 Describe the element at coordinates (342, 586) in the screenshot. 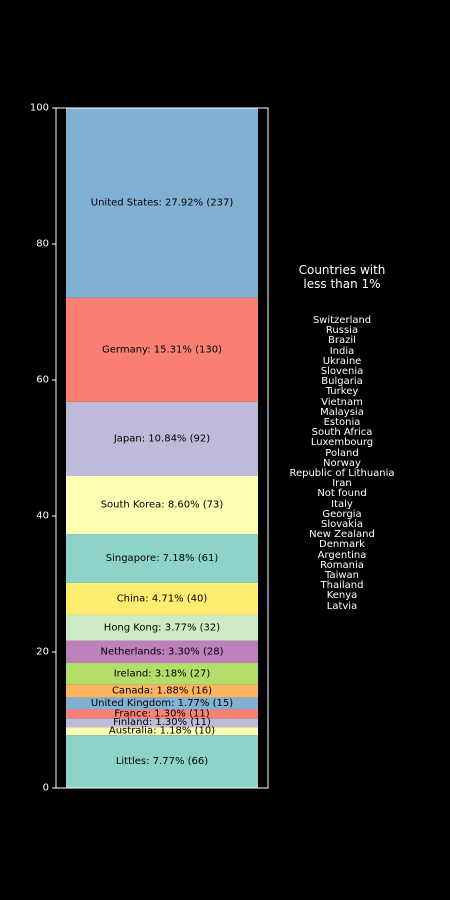

I see `small-country-item: Thailand` at that location.